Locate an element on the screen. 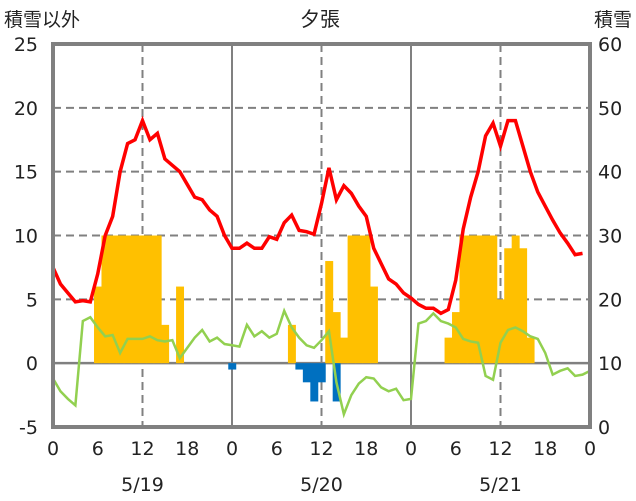 The width and height of the screenshot is (636, 501). right-tick-label: 60 is located at coordinates (610, 45).